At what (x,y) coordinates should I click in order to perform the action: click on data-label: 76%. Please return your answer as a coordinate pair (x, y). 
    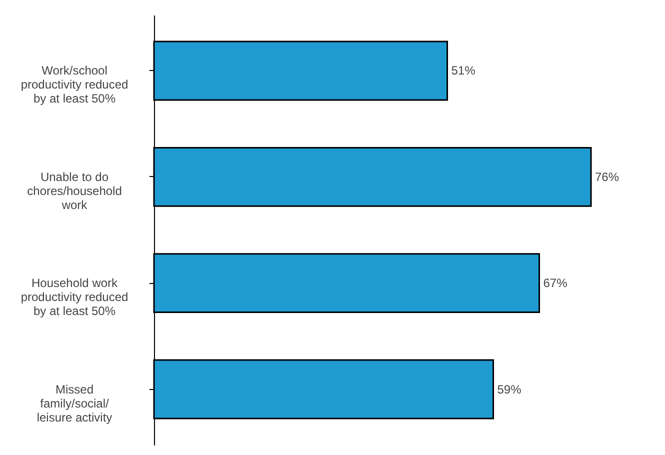
    Looking at the image, I should click on (607, 177).